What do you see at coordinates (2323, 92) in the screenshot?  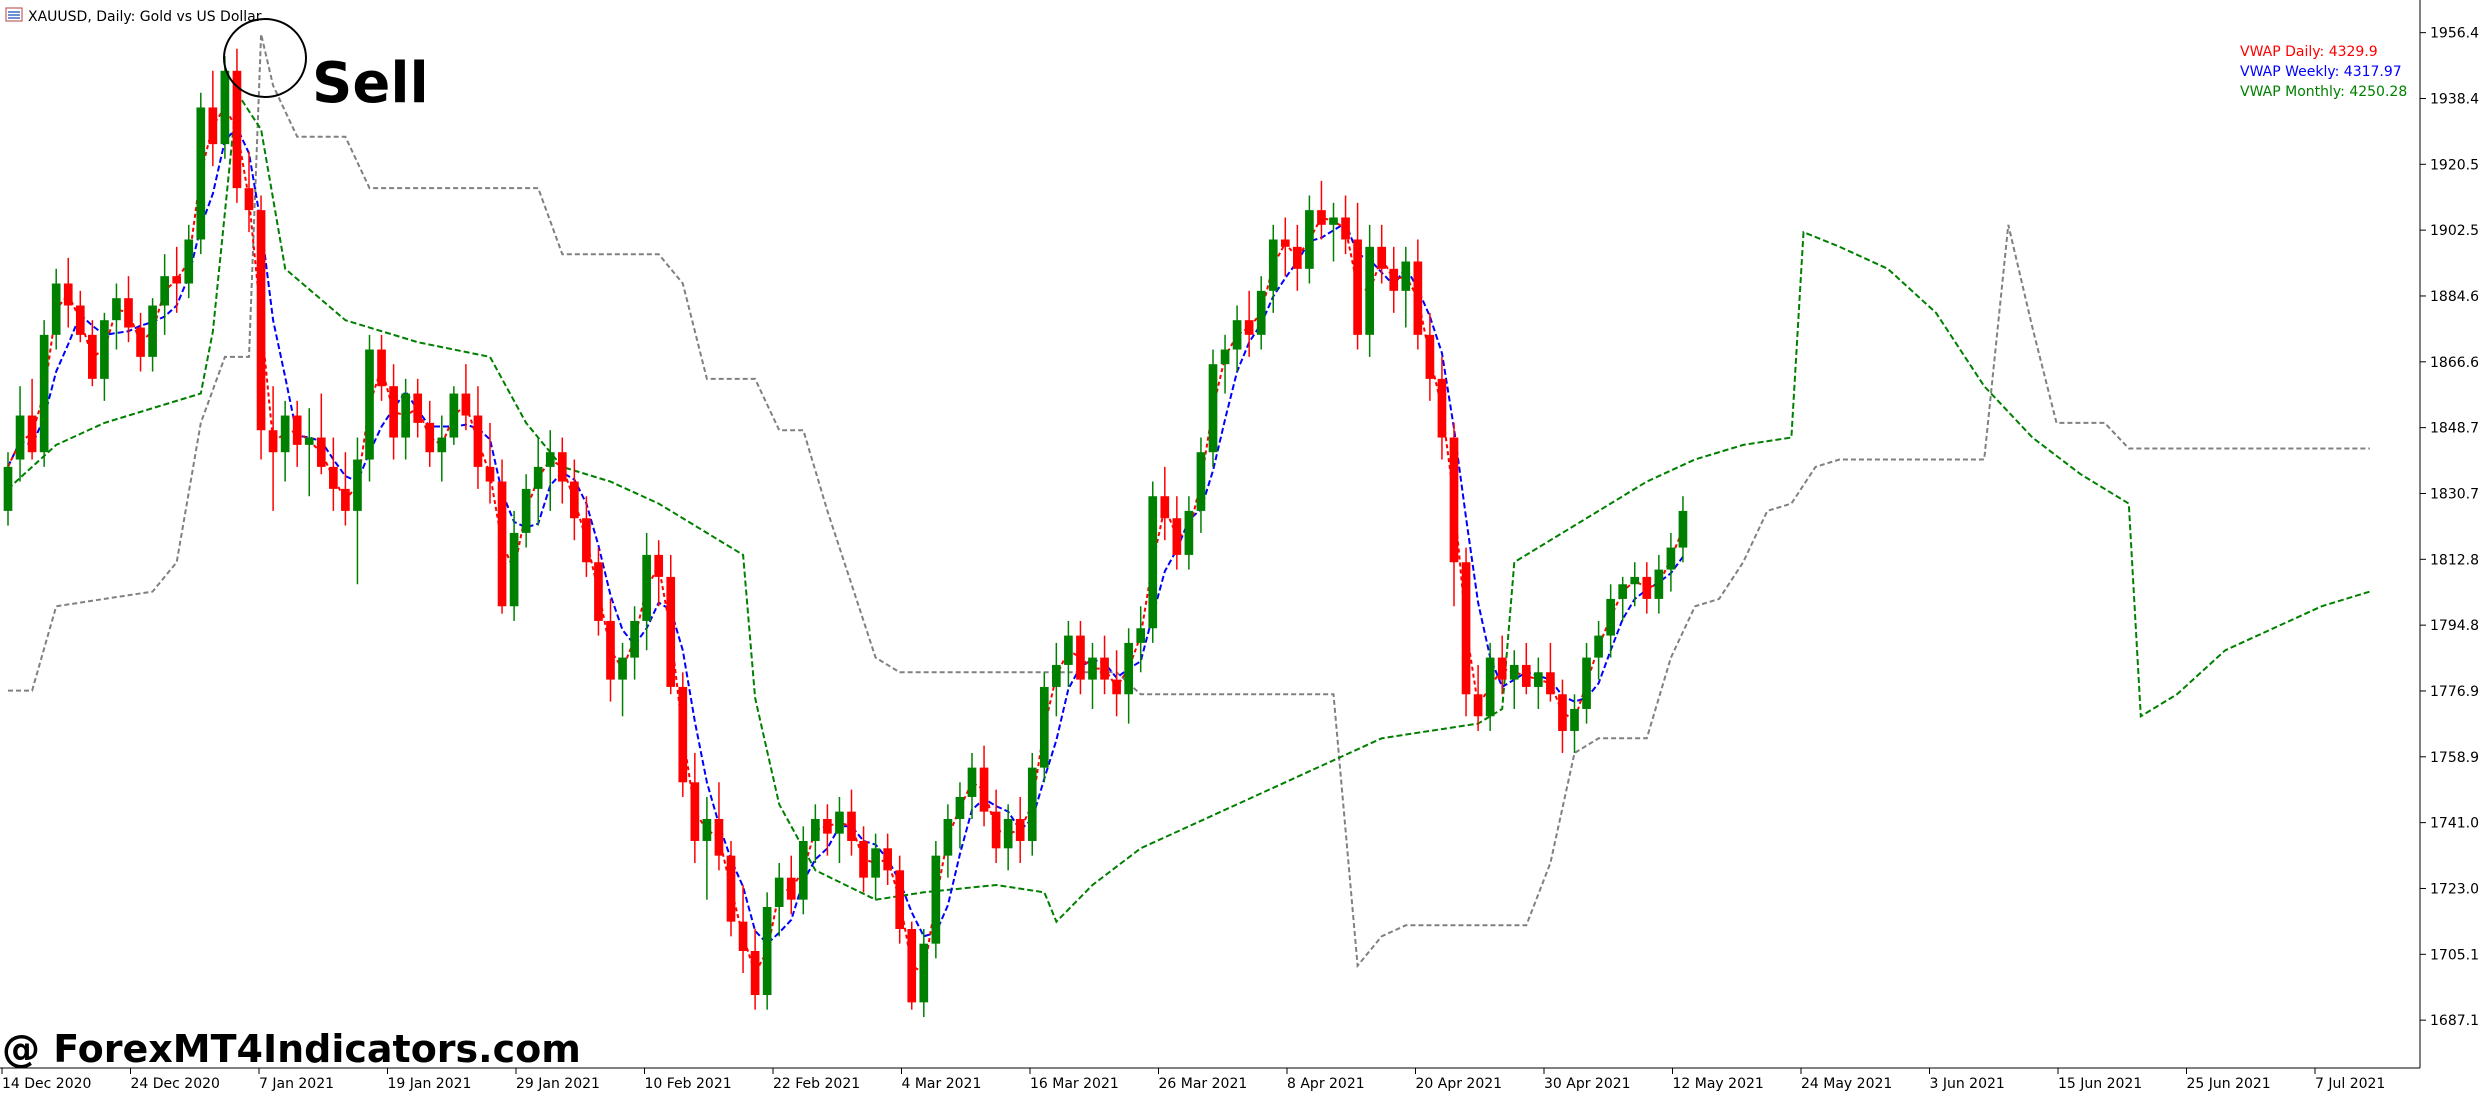 I see `legend-vwap-monthly: VWAP Monthly: 4250.28` at bounding box center [2323, 92].